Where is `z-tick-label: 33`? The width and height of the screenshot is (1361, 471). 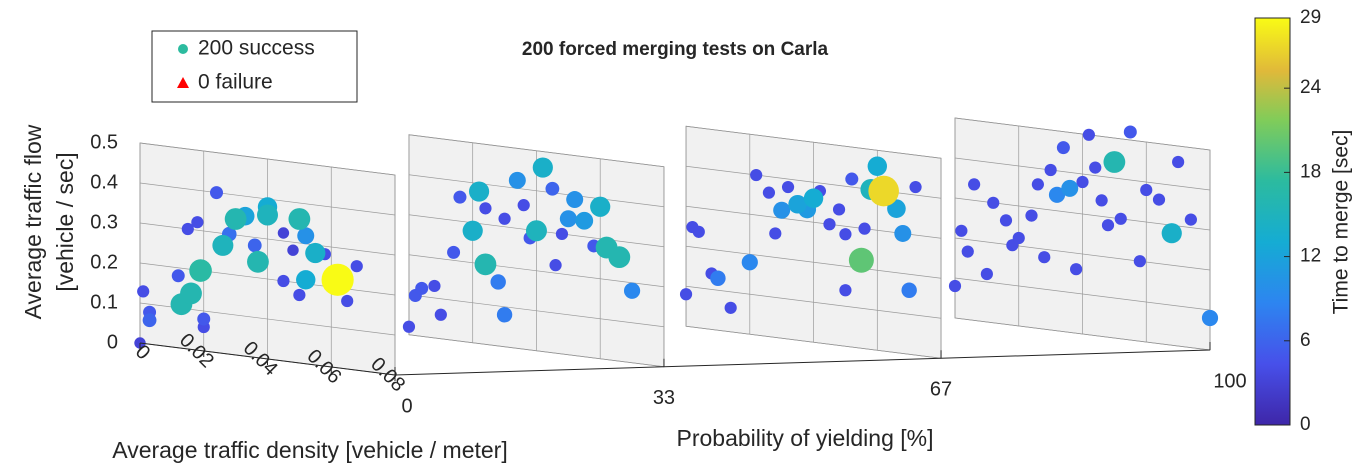 z-tick-label: 33 is located at coordinates (664, 398).